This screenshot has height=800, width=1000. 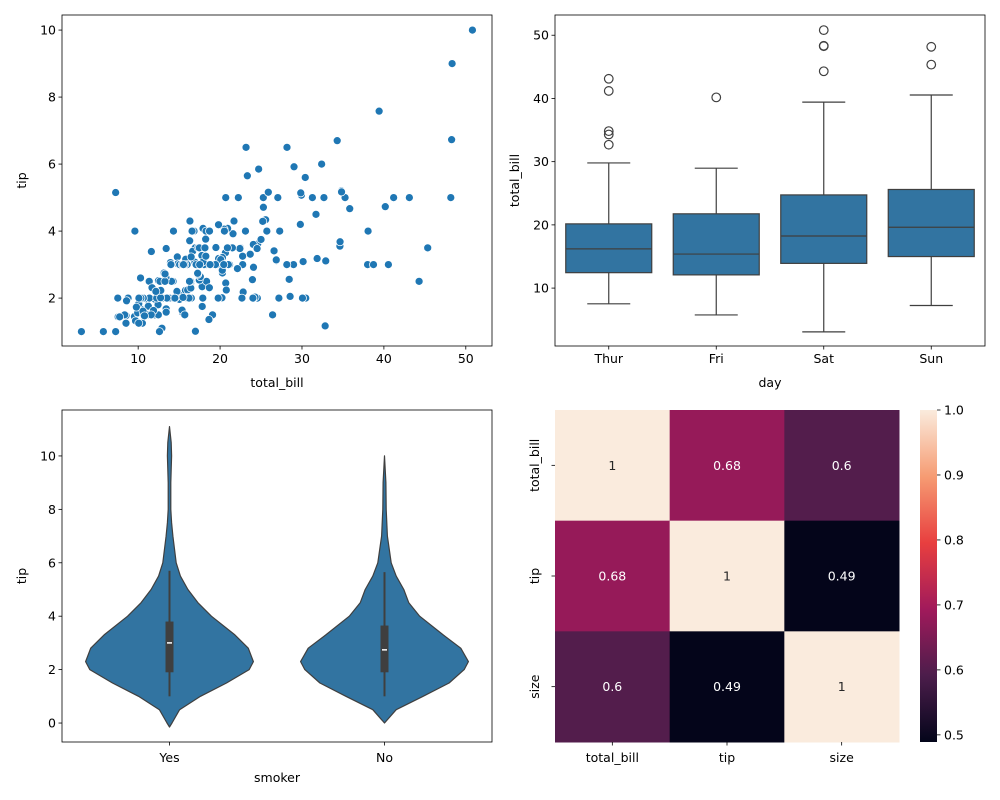 I want to click on y-tick-label: 30, so click(x=541, y=161).